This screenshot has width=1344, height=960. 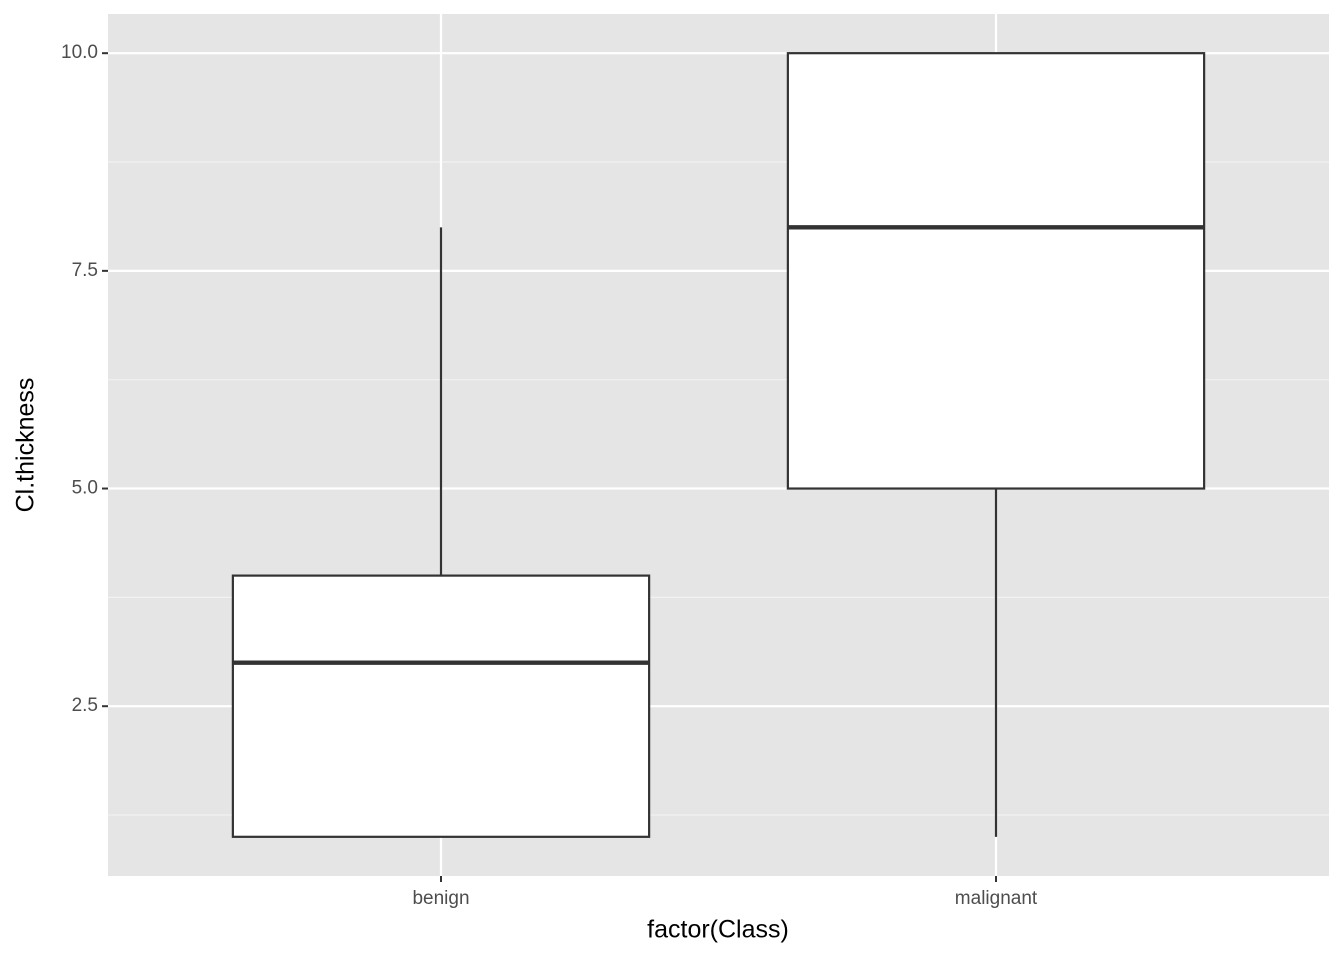 What do you see at coordinates (85, 705) in the screenshot?
I see `y-tick-label: 2.5` at bounding box center [85, 705].